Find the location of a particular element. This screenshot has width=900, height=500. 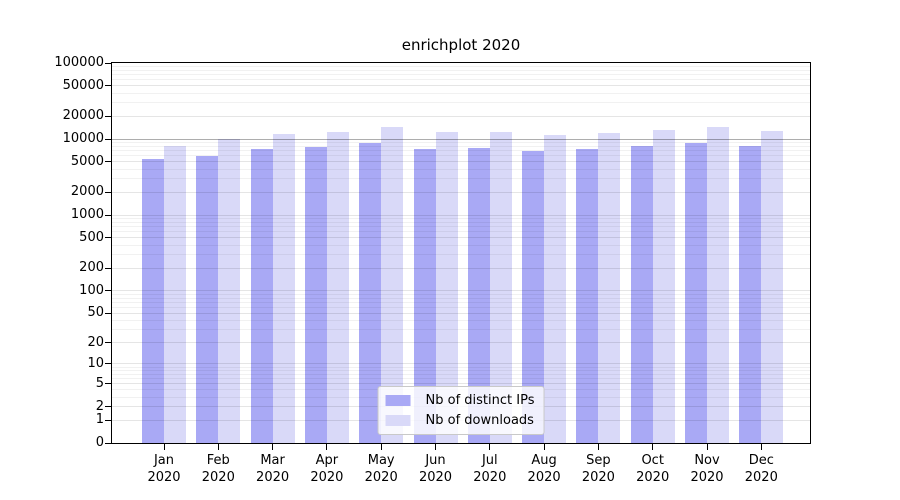

chart-title: enrichplot 2020 is located at coordinates (461, 45).